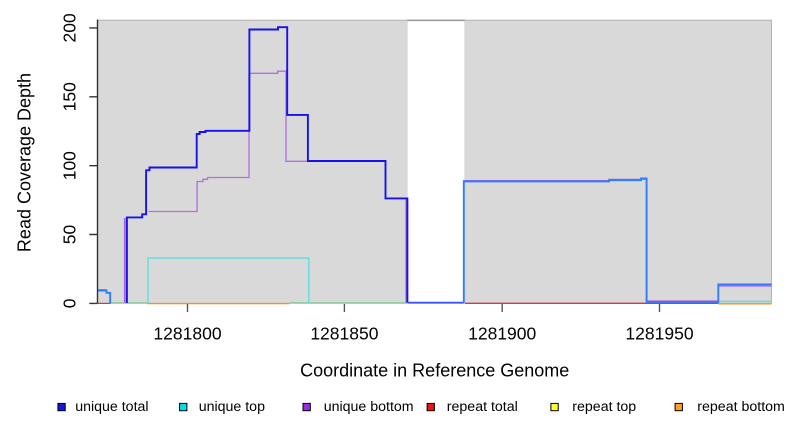  Describe the element at coordinates (369, 407) in the screenshot. I see `svg-text: unique bottom` at that location.